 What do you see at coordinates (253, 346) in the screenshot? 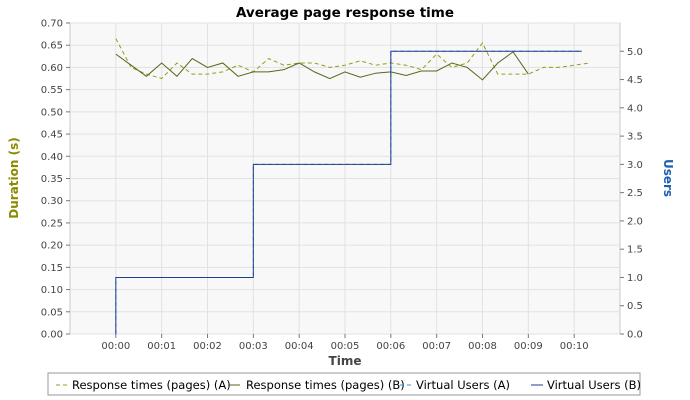
I see `x-tick-label: 00:03` at bounding box center [253, 346].